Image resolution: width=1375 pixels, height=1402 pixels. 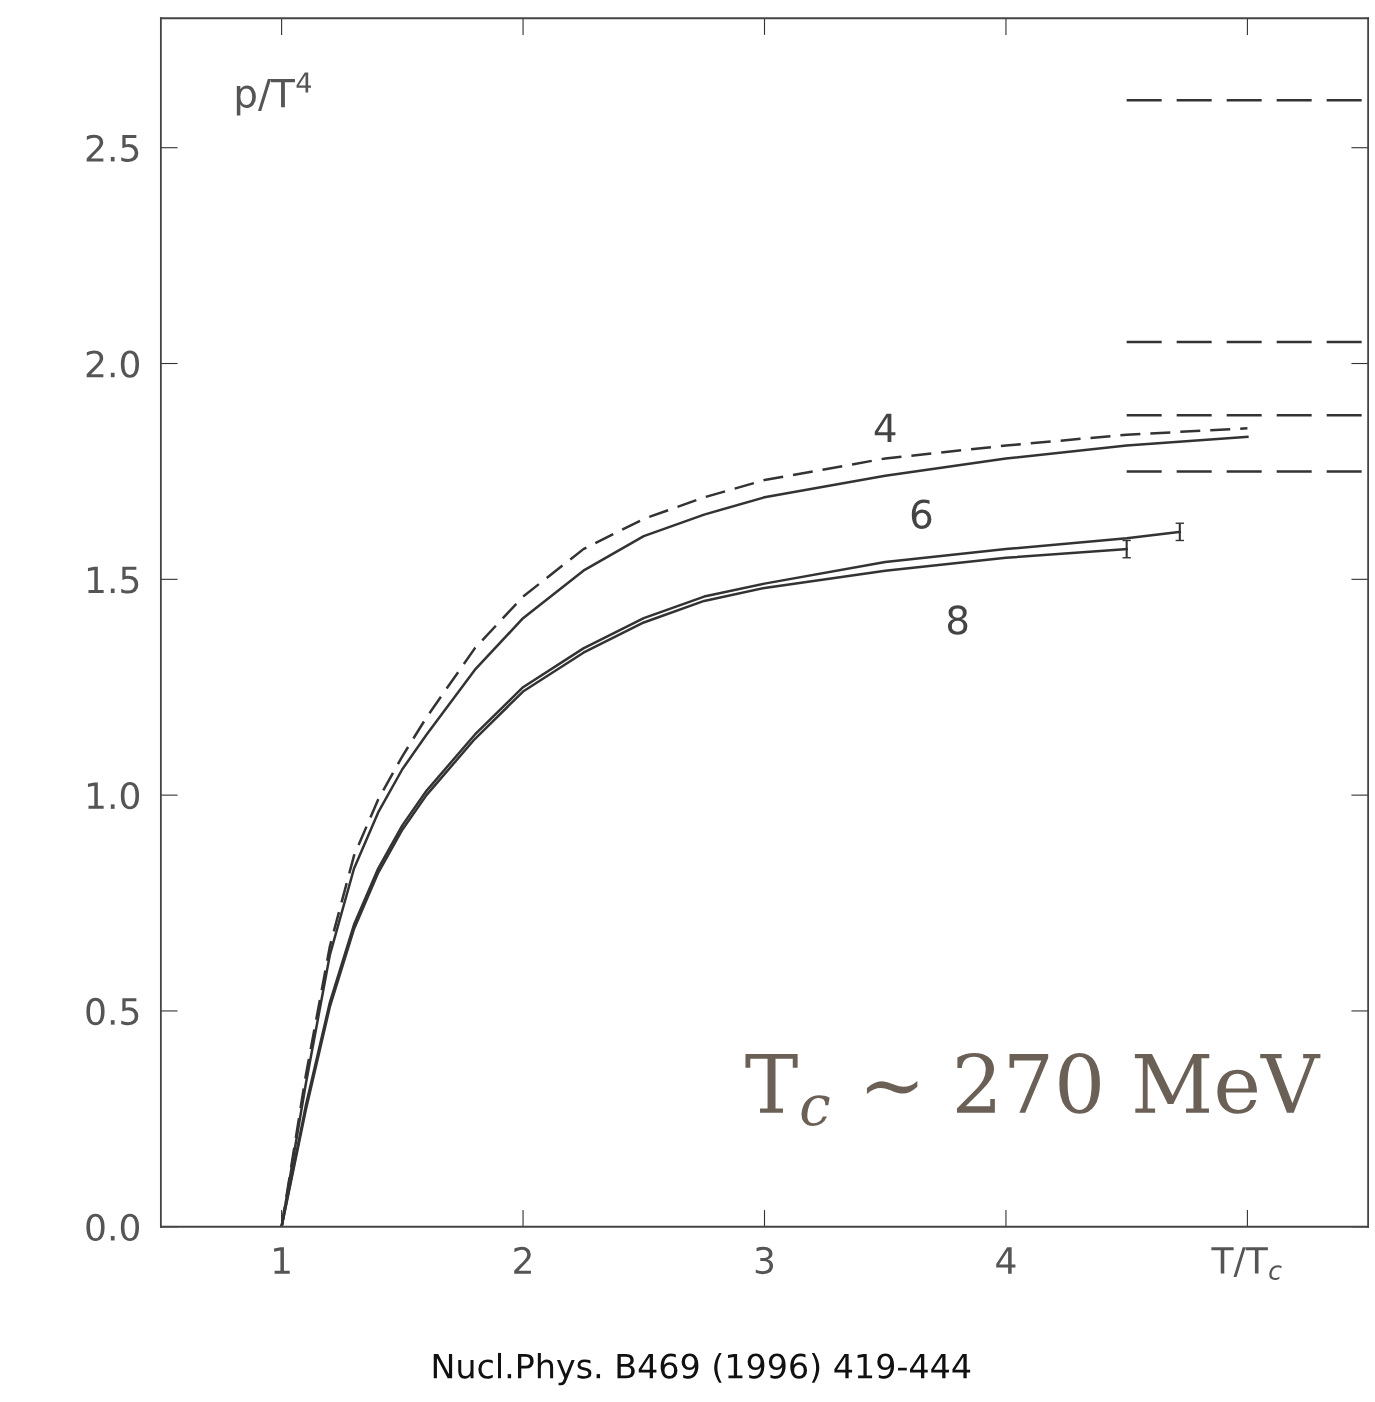 What do you see at coordinates (274, 94) in the screenshot?
I see `y-axis-title: p/T$^{4}$` at bounding box center [274, 94].